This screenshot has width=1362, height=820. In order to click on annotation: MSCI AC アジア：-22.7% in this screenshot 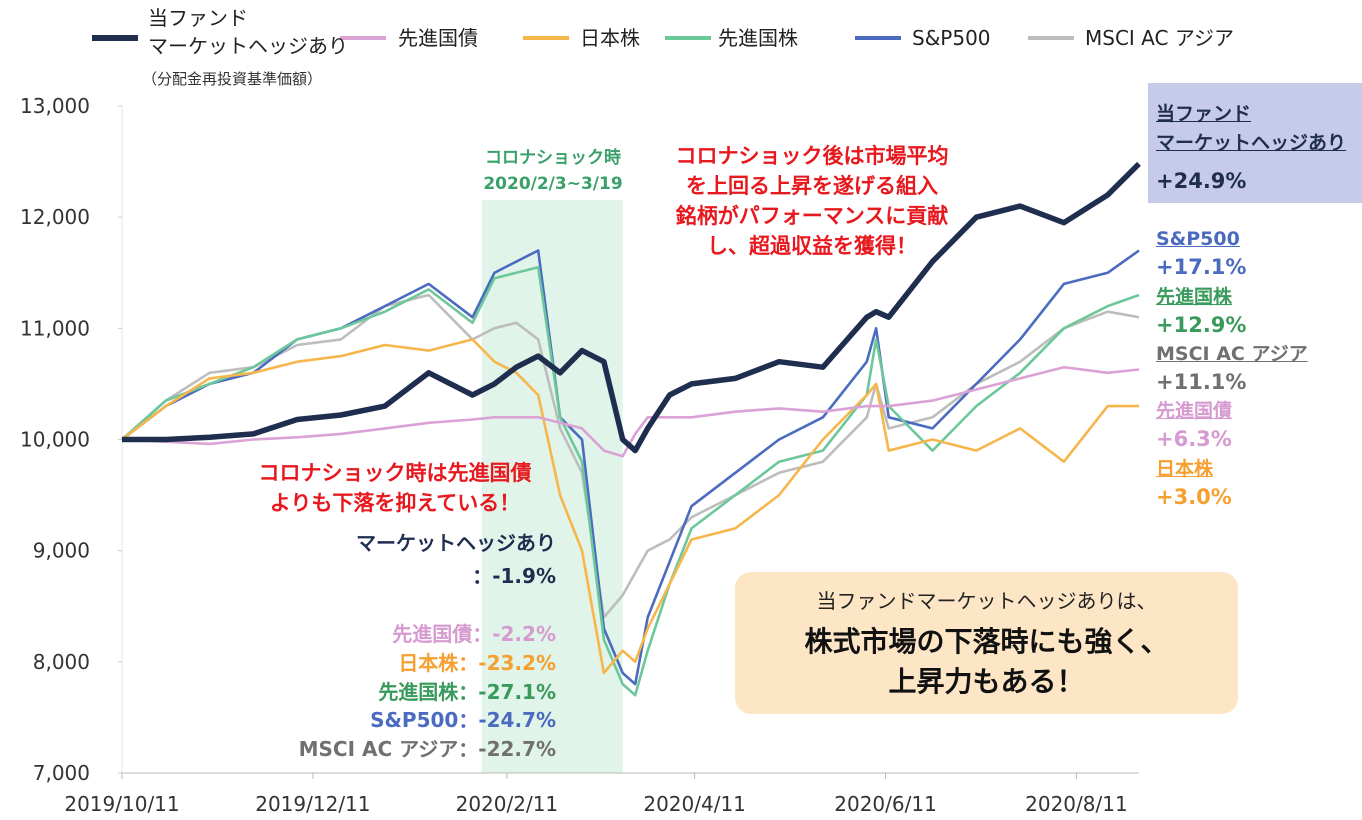, I will do `click(427, 749)`.